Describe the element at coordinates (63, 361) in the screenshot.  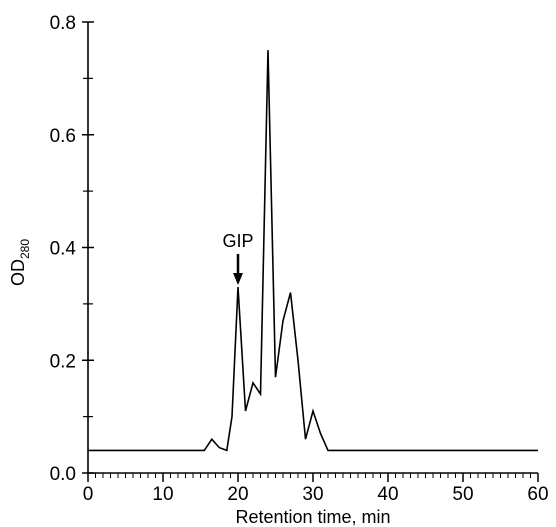
I see `y-tick-label: 0.2` at that location.